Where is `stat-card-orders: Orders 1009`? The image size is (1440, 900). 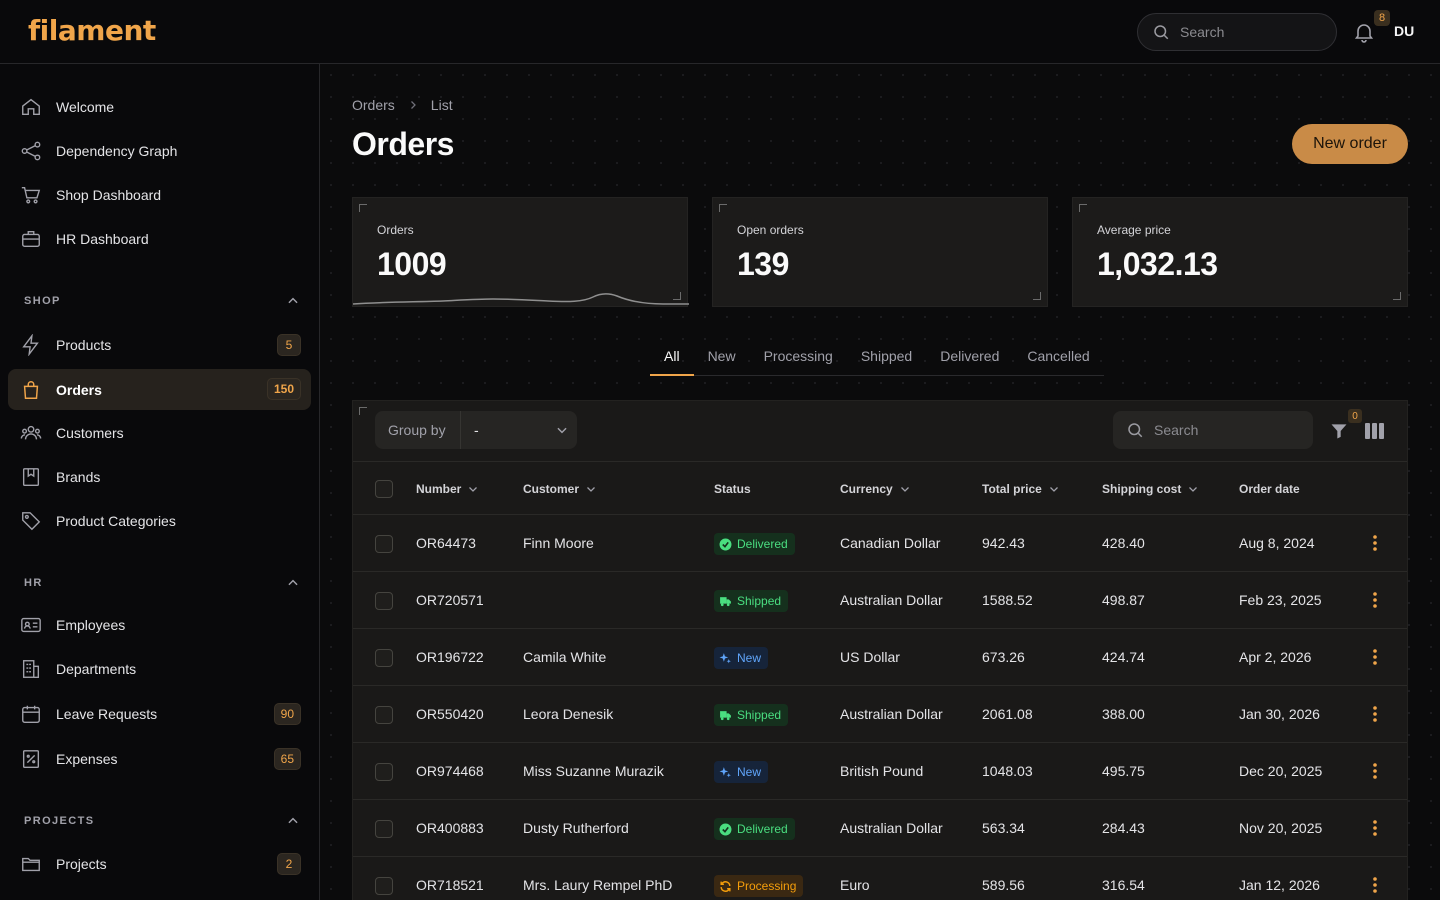 stat-card-orders: Orders 1009 is located at coordinates (520, 252).